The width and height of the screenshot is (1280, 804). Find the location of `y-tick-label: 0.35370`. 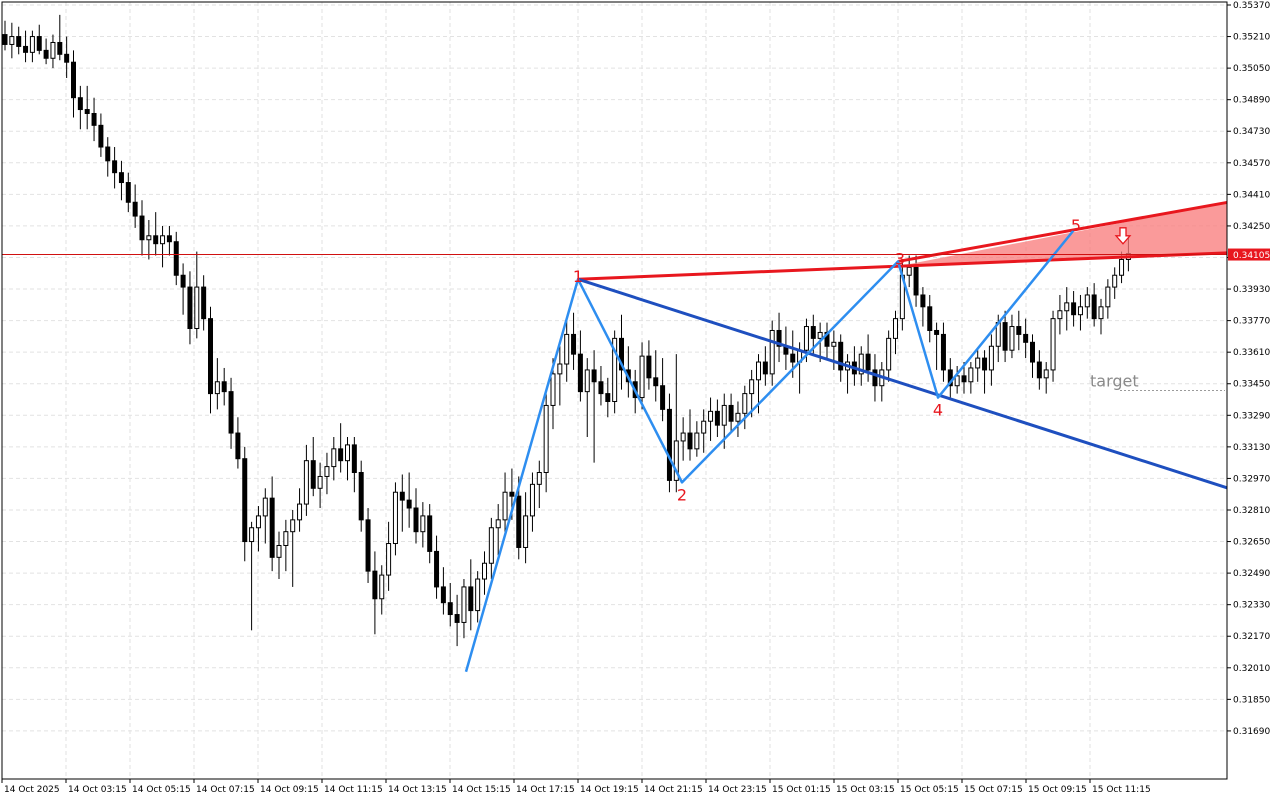

y-tick-label: 0.35370 is located at coordinates (1251, 6).